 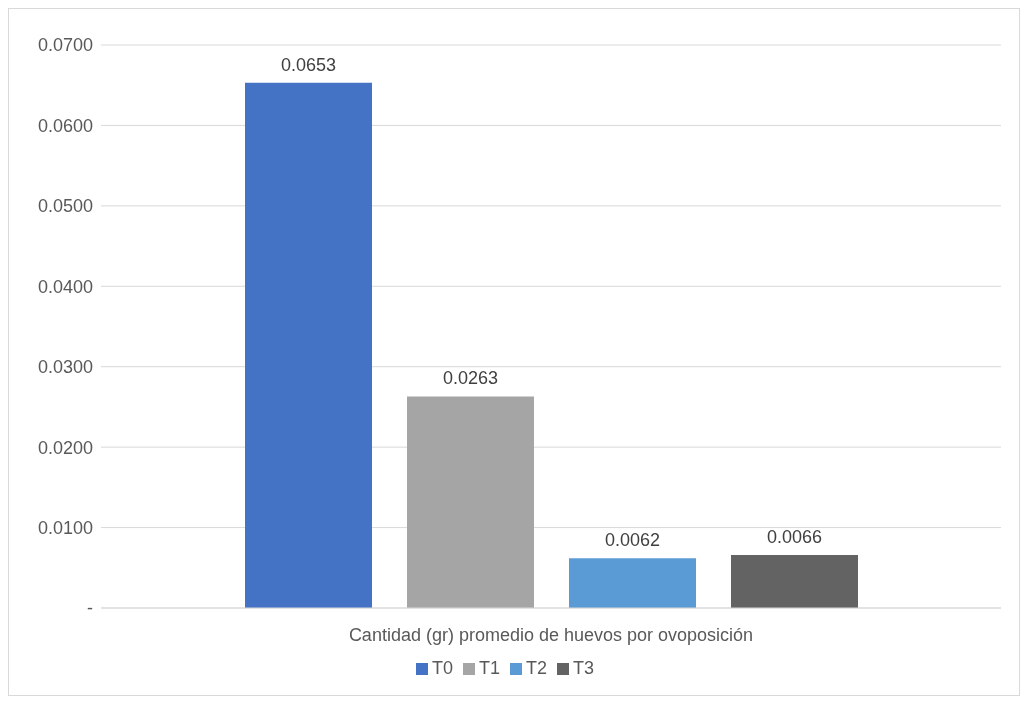 I want to click on legend-label: T3, so click(x=584, y=668).